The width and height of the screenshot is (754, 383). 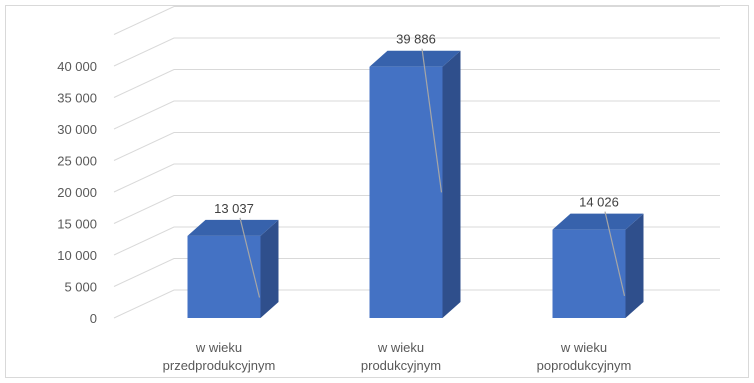 What do you see at coordinates (93, 318) in the screenshot?
I see `y-tick-label: 0` at bounding box center [93, 318].